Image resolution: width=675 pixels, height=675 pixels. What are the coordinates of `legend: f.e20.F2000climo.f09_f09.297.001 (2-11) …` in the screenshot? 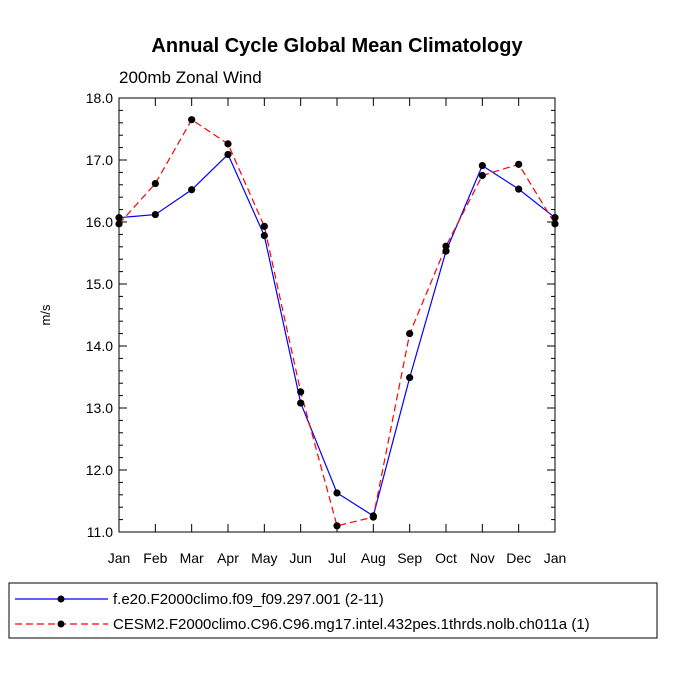 It's located at (333, 610).